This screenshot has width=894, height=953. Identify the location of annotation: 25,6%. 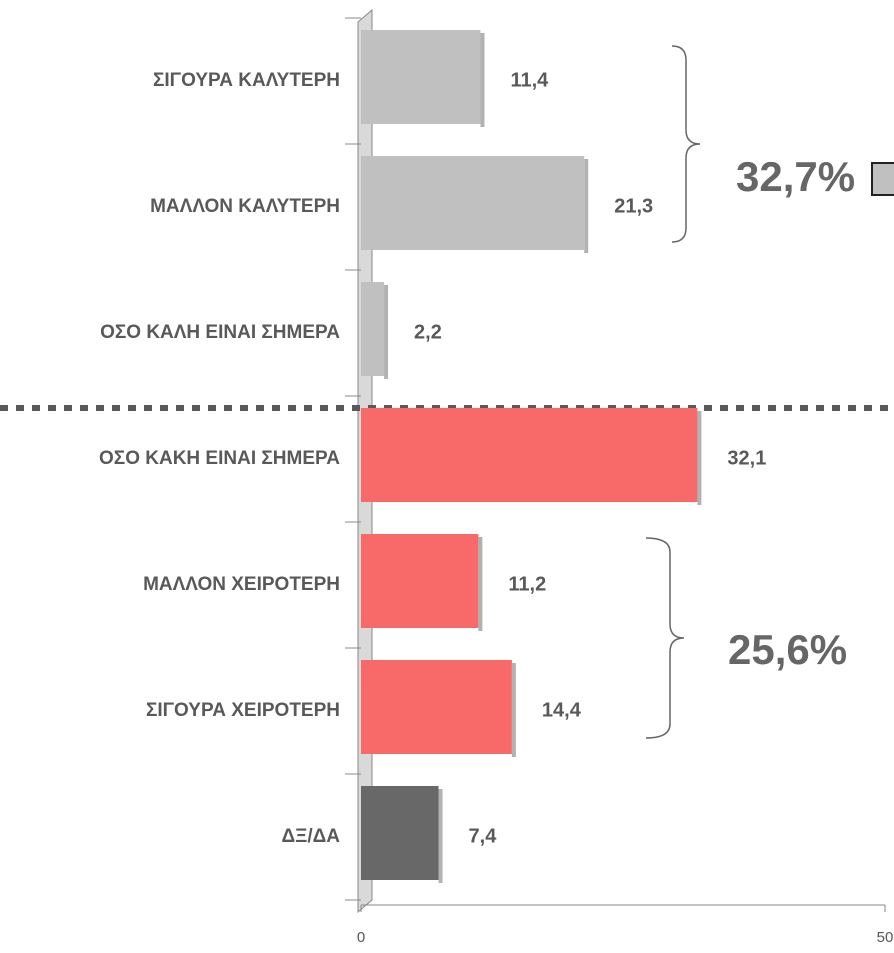
(787, 649).